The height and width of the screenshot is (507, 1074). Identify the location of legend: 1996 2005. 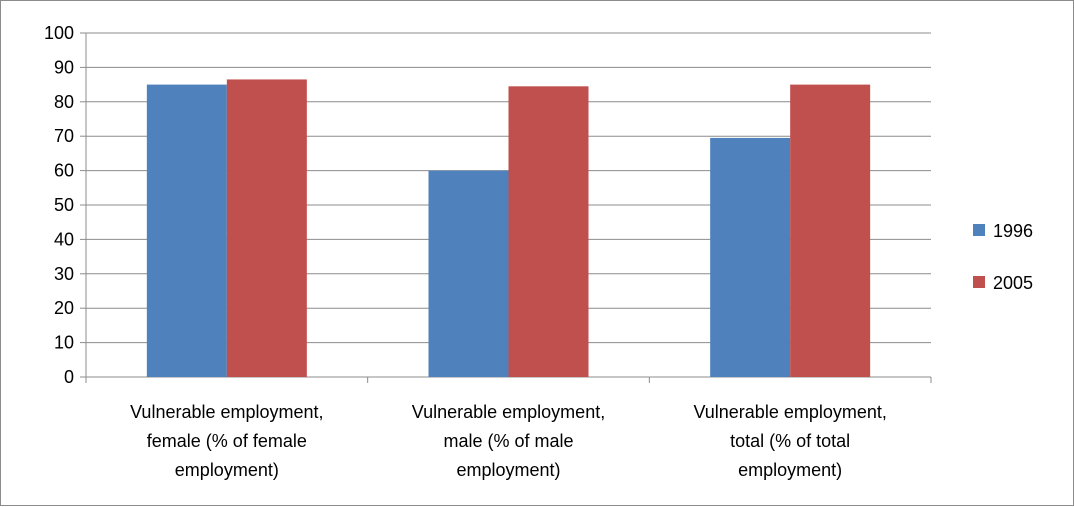
(1003, 257).